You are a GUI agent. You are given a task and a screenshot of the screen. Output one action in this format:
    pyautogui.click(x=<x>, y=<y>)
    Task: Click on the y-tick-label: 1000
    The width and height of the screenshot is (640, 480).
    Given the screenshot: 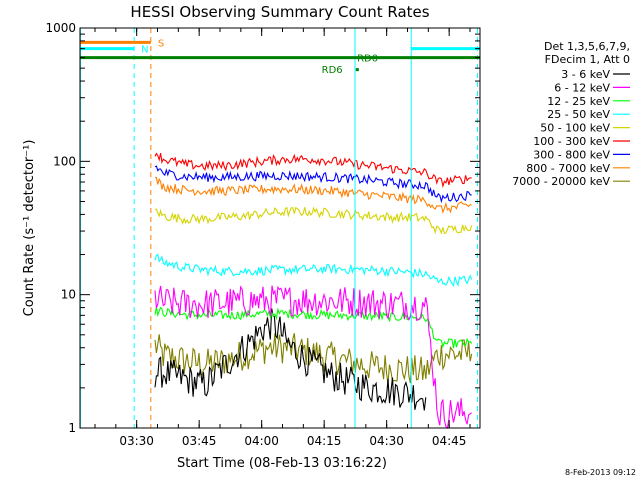 What is the action you would take?
    pyautogui.click(x=60, y=28)
    